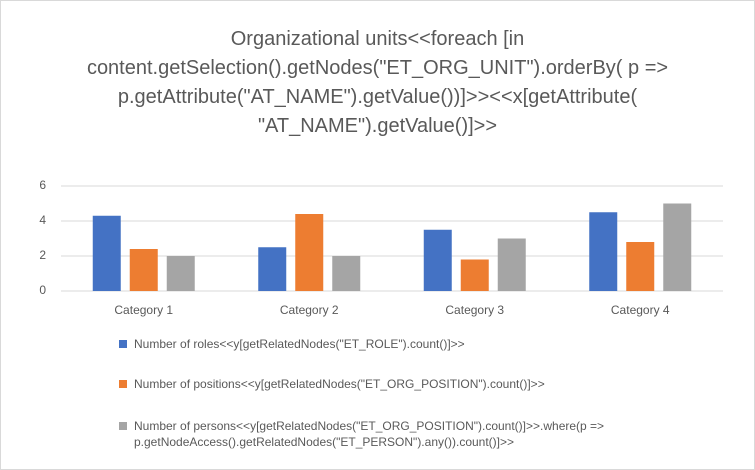 This screenshot has width=755, height=470. What do you see at coordinates (474, 310) in the screenshot?
I see `x-tick-label: Category 3` at bounding box center [474, 310].